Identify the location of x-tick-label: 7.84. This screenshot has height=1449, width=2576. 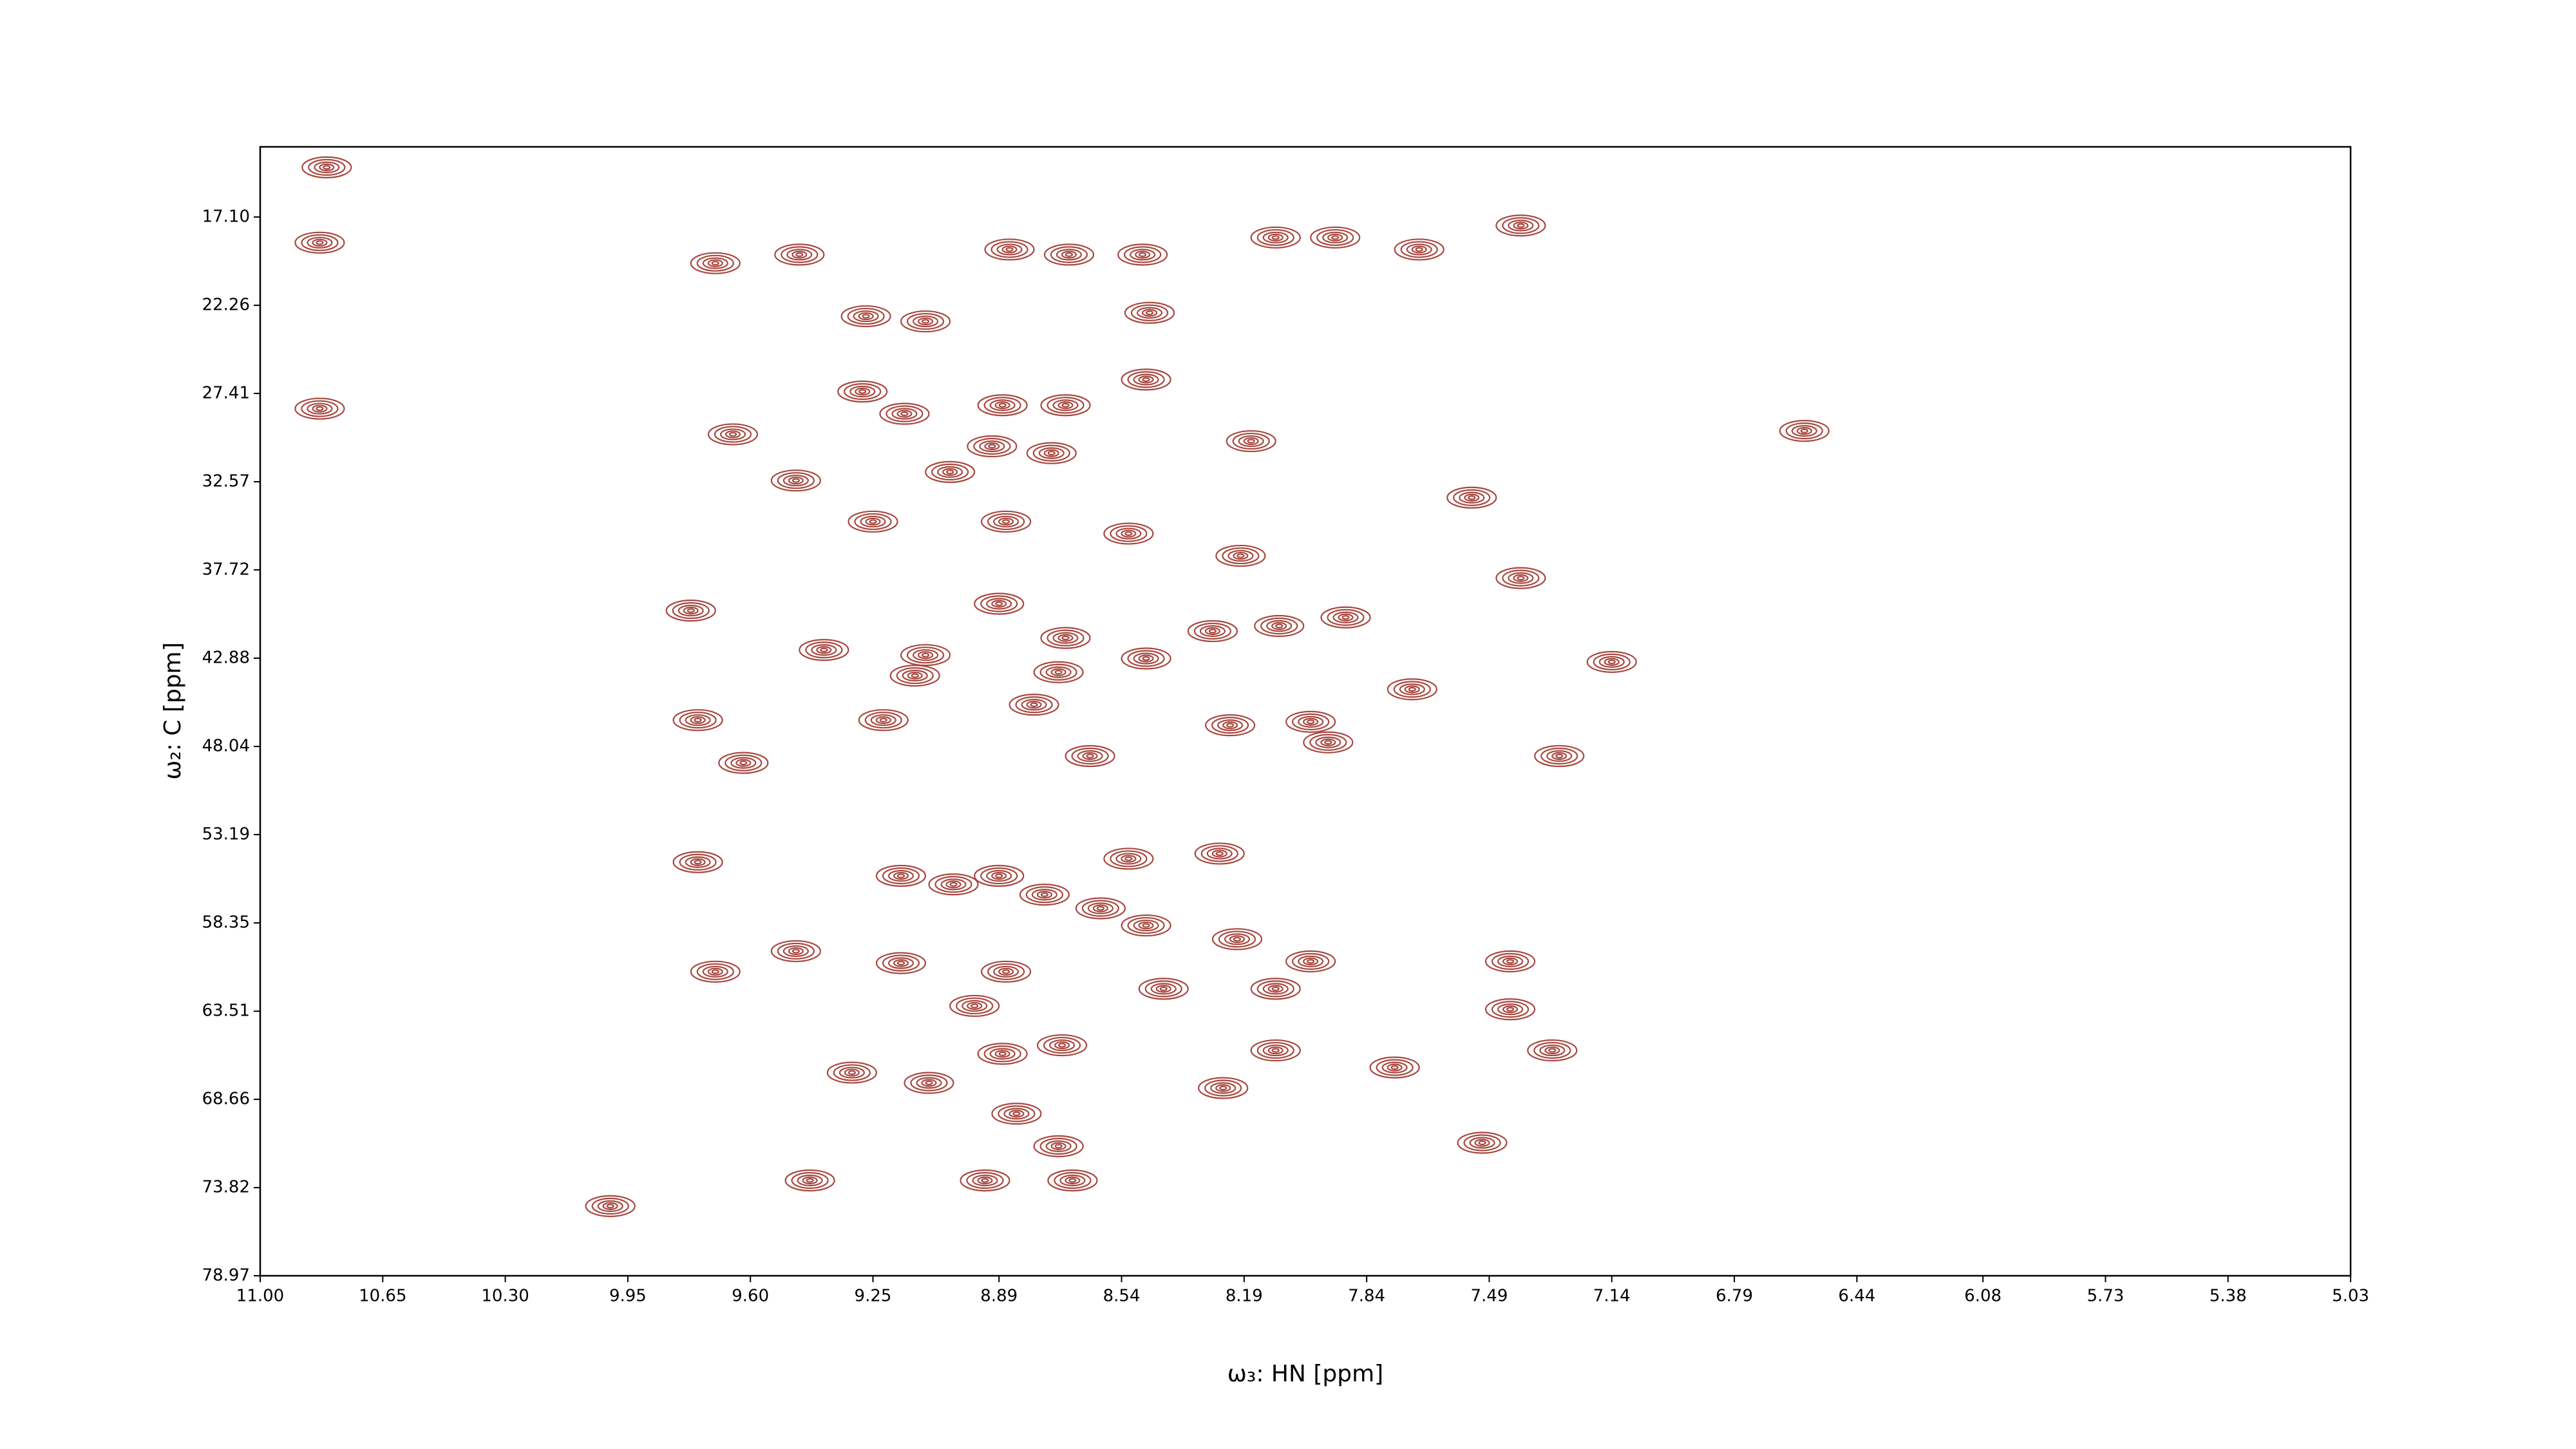
(1366, 1296).